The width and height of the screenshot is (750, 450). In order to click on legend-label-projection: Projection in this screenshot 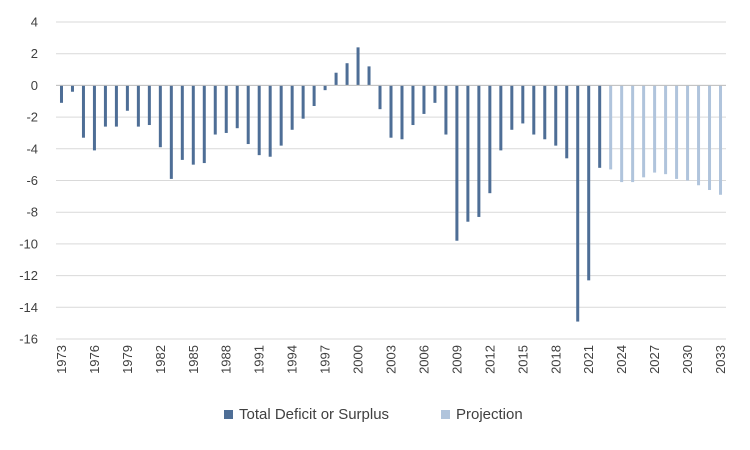, I will do `click(489, 414)`.